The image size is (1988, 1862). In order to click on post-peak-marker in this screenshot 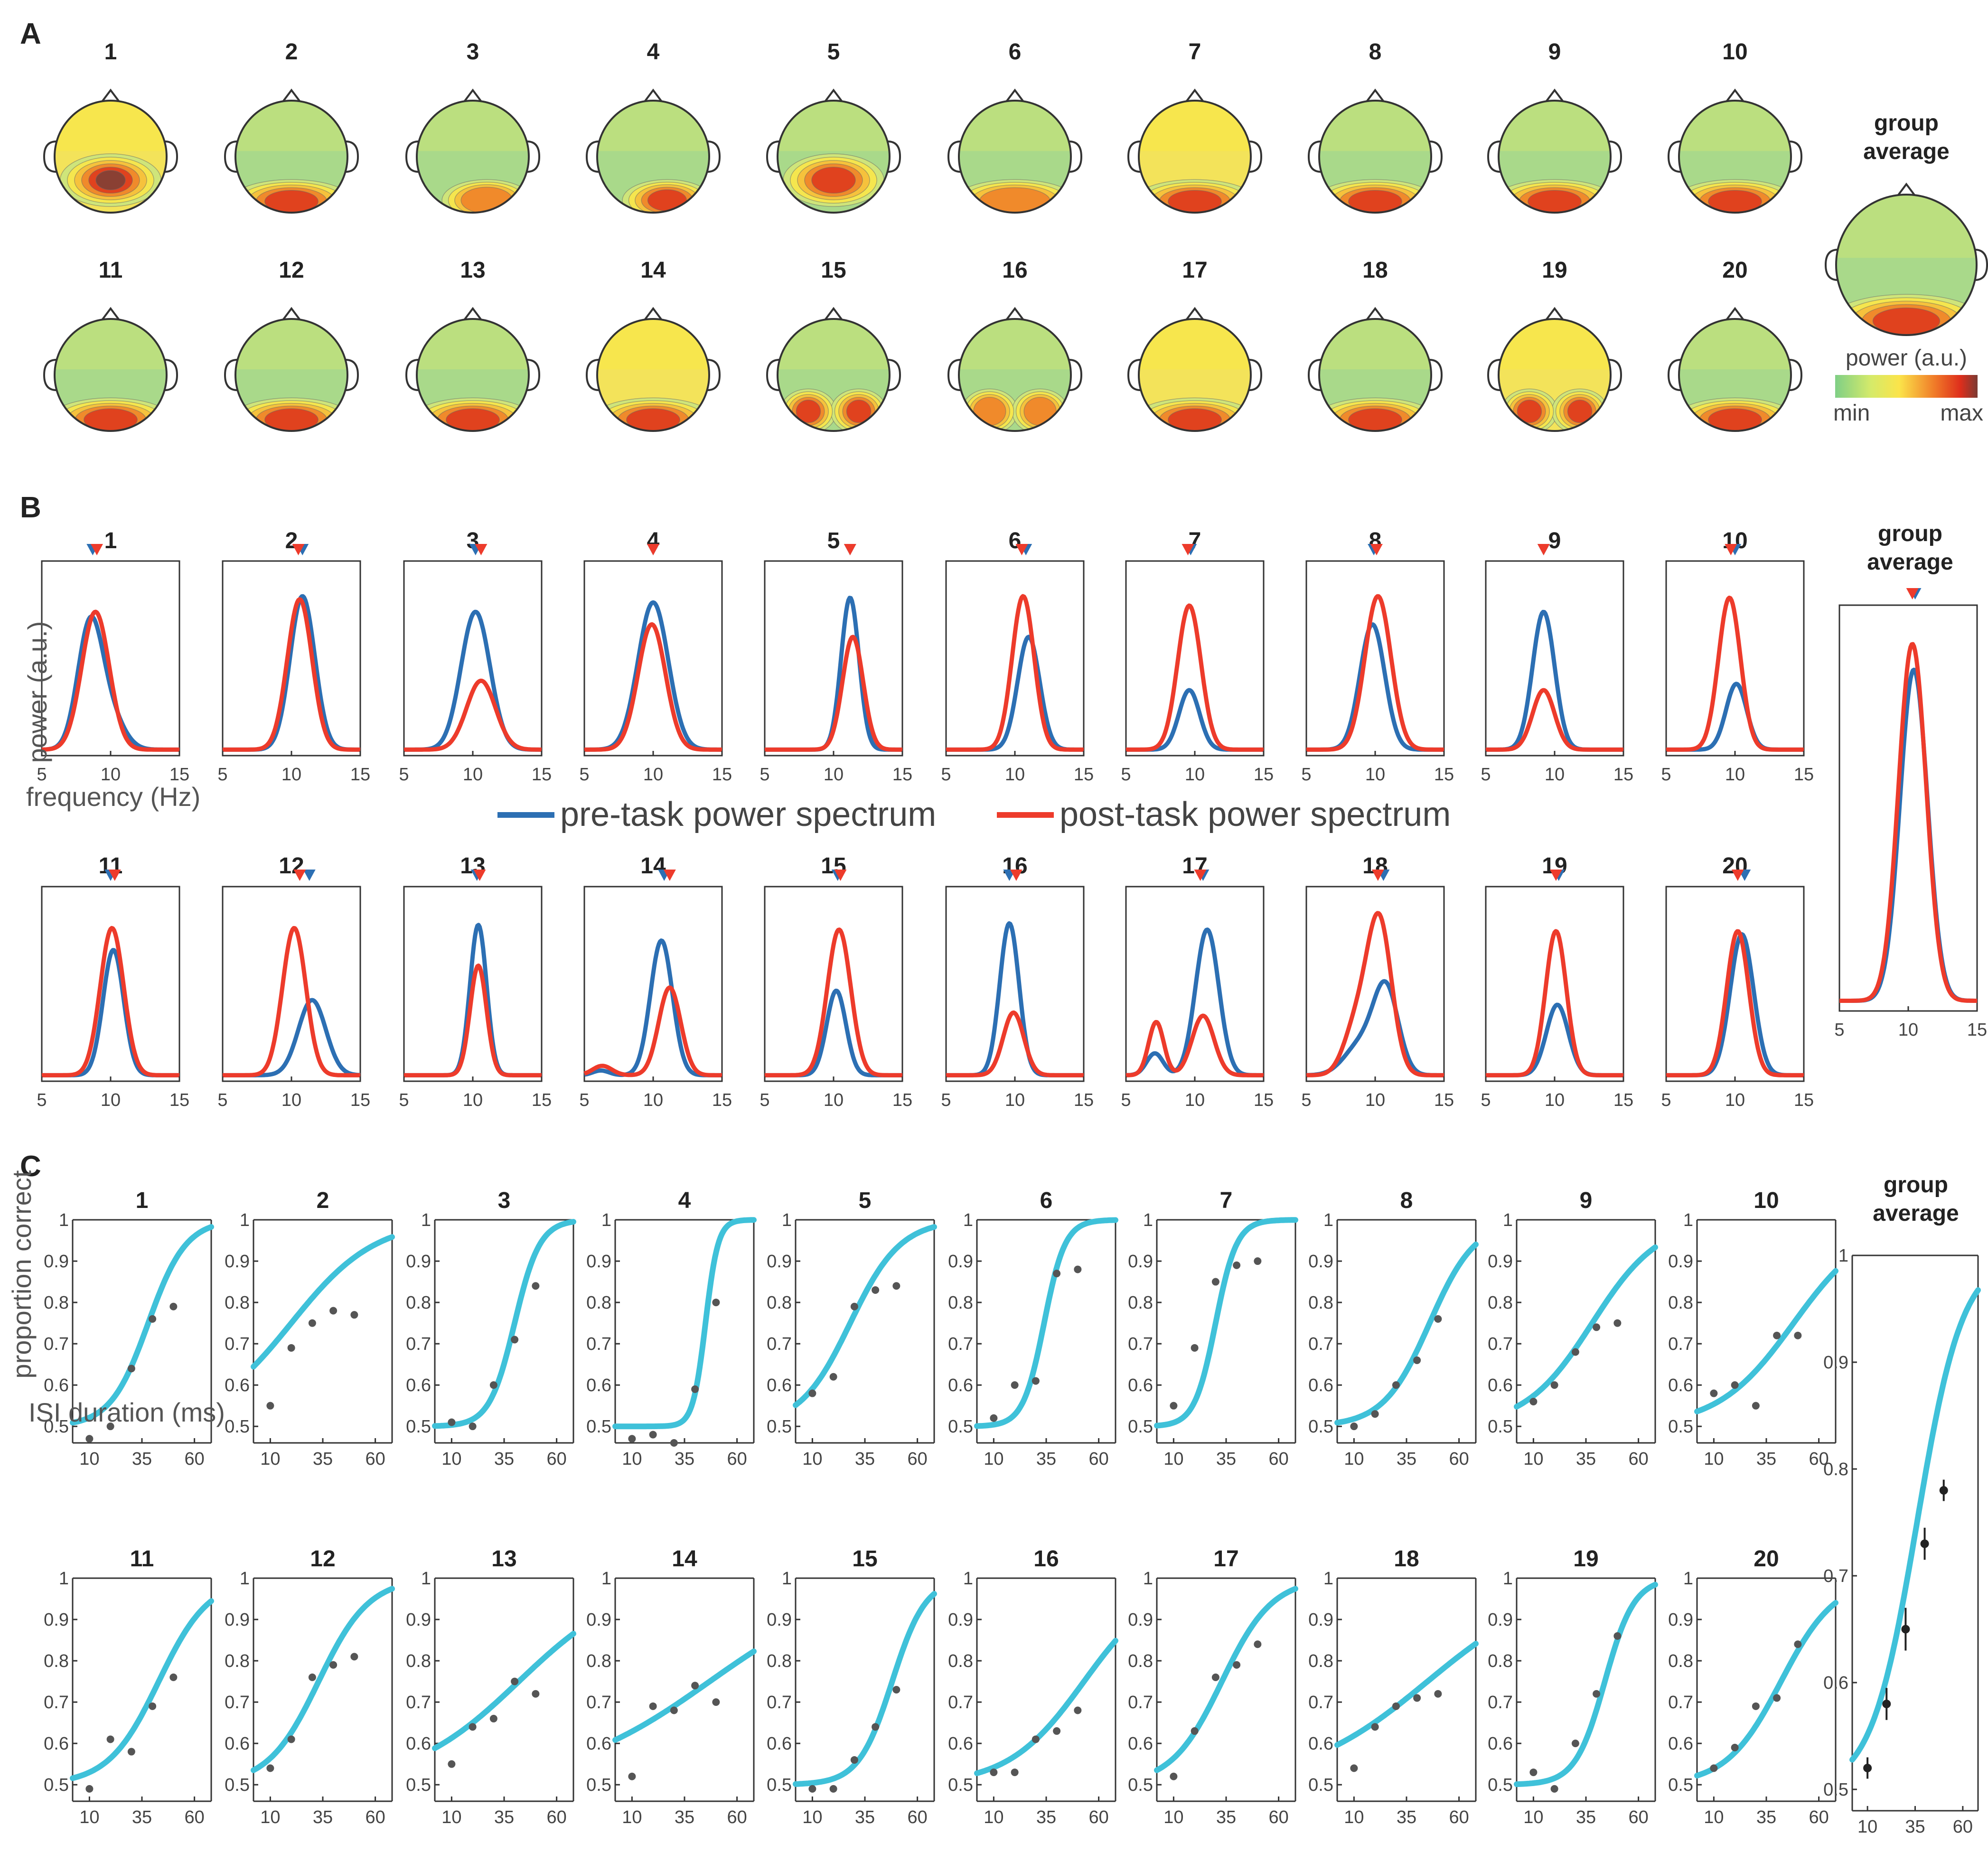, I will do `click(1016, 875)`.